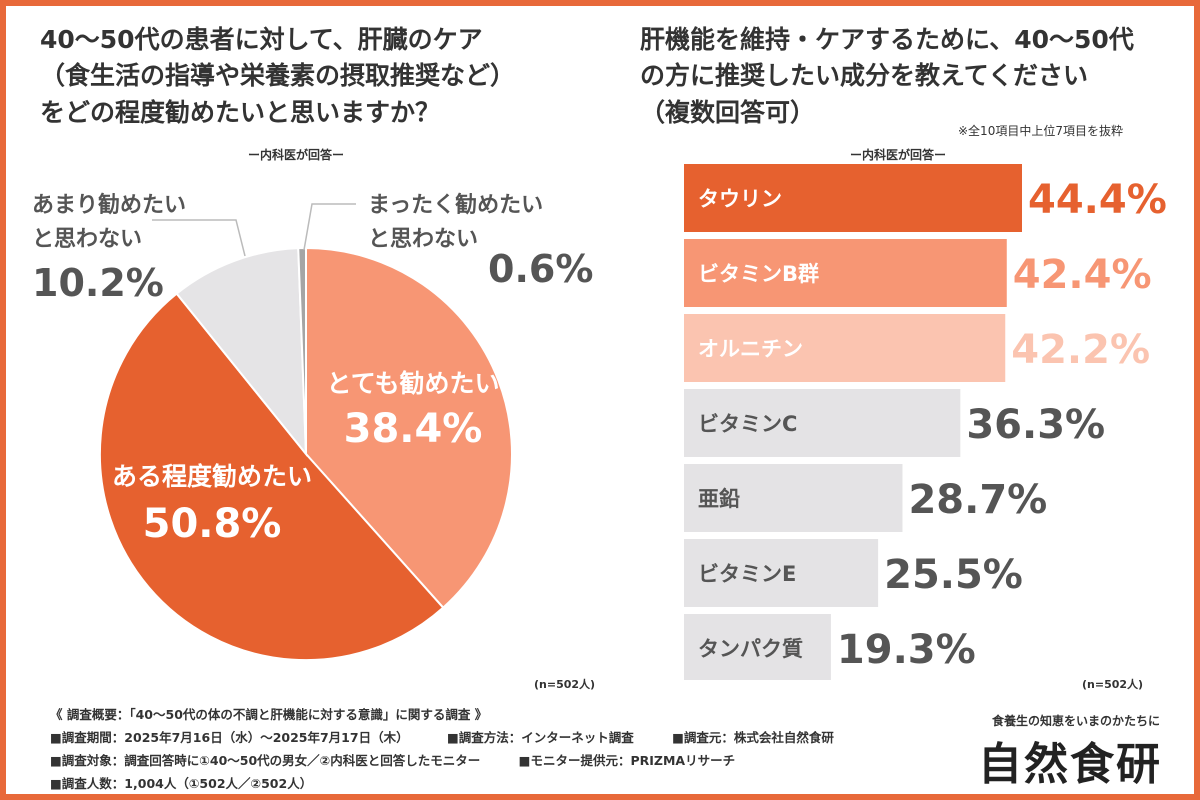 The height and width of the screenshot is (800, 1200). Describe the element at coordinates (265, 760) in the screenshot. I see `survey-target: ■調査対象：調査回答時に①40〜50代の男女／②内科医と回答したモニター` at that location.